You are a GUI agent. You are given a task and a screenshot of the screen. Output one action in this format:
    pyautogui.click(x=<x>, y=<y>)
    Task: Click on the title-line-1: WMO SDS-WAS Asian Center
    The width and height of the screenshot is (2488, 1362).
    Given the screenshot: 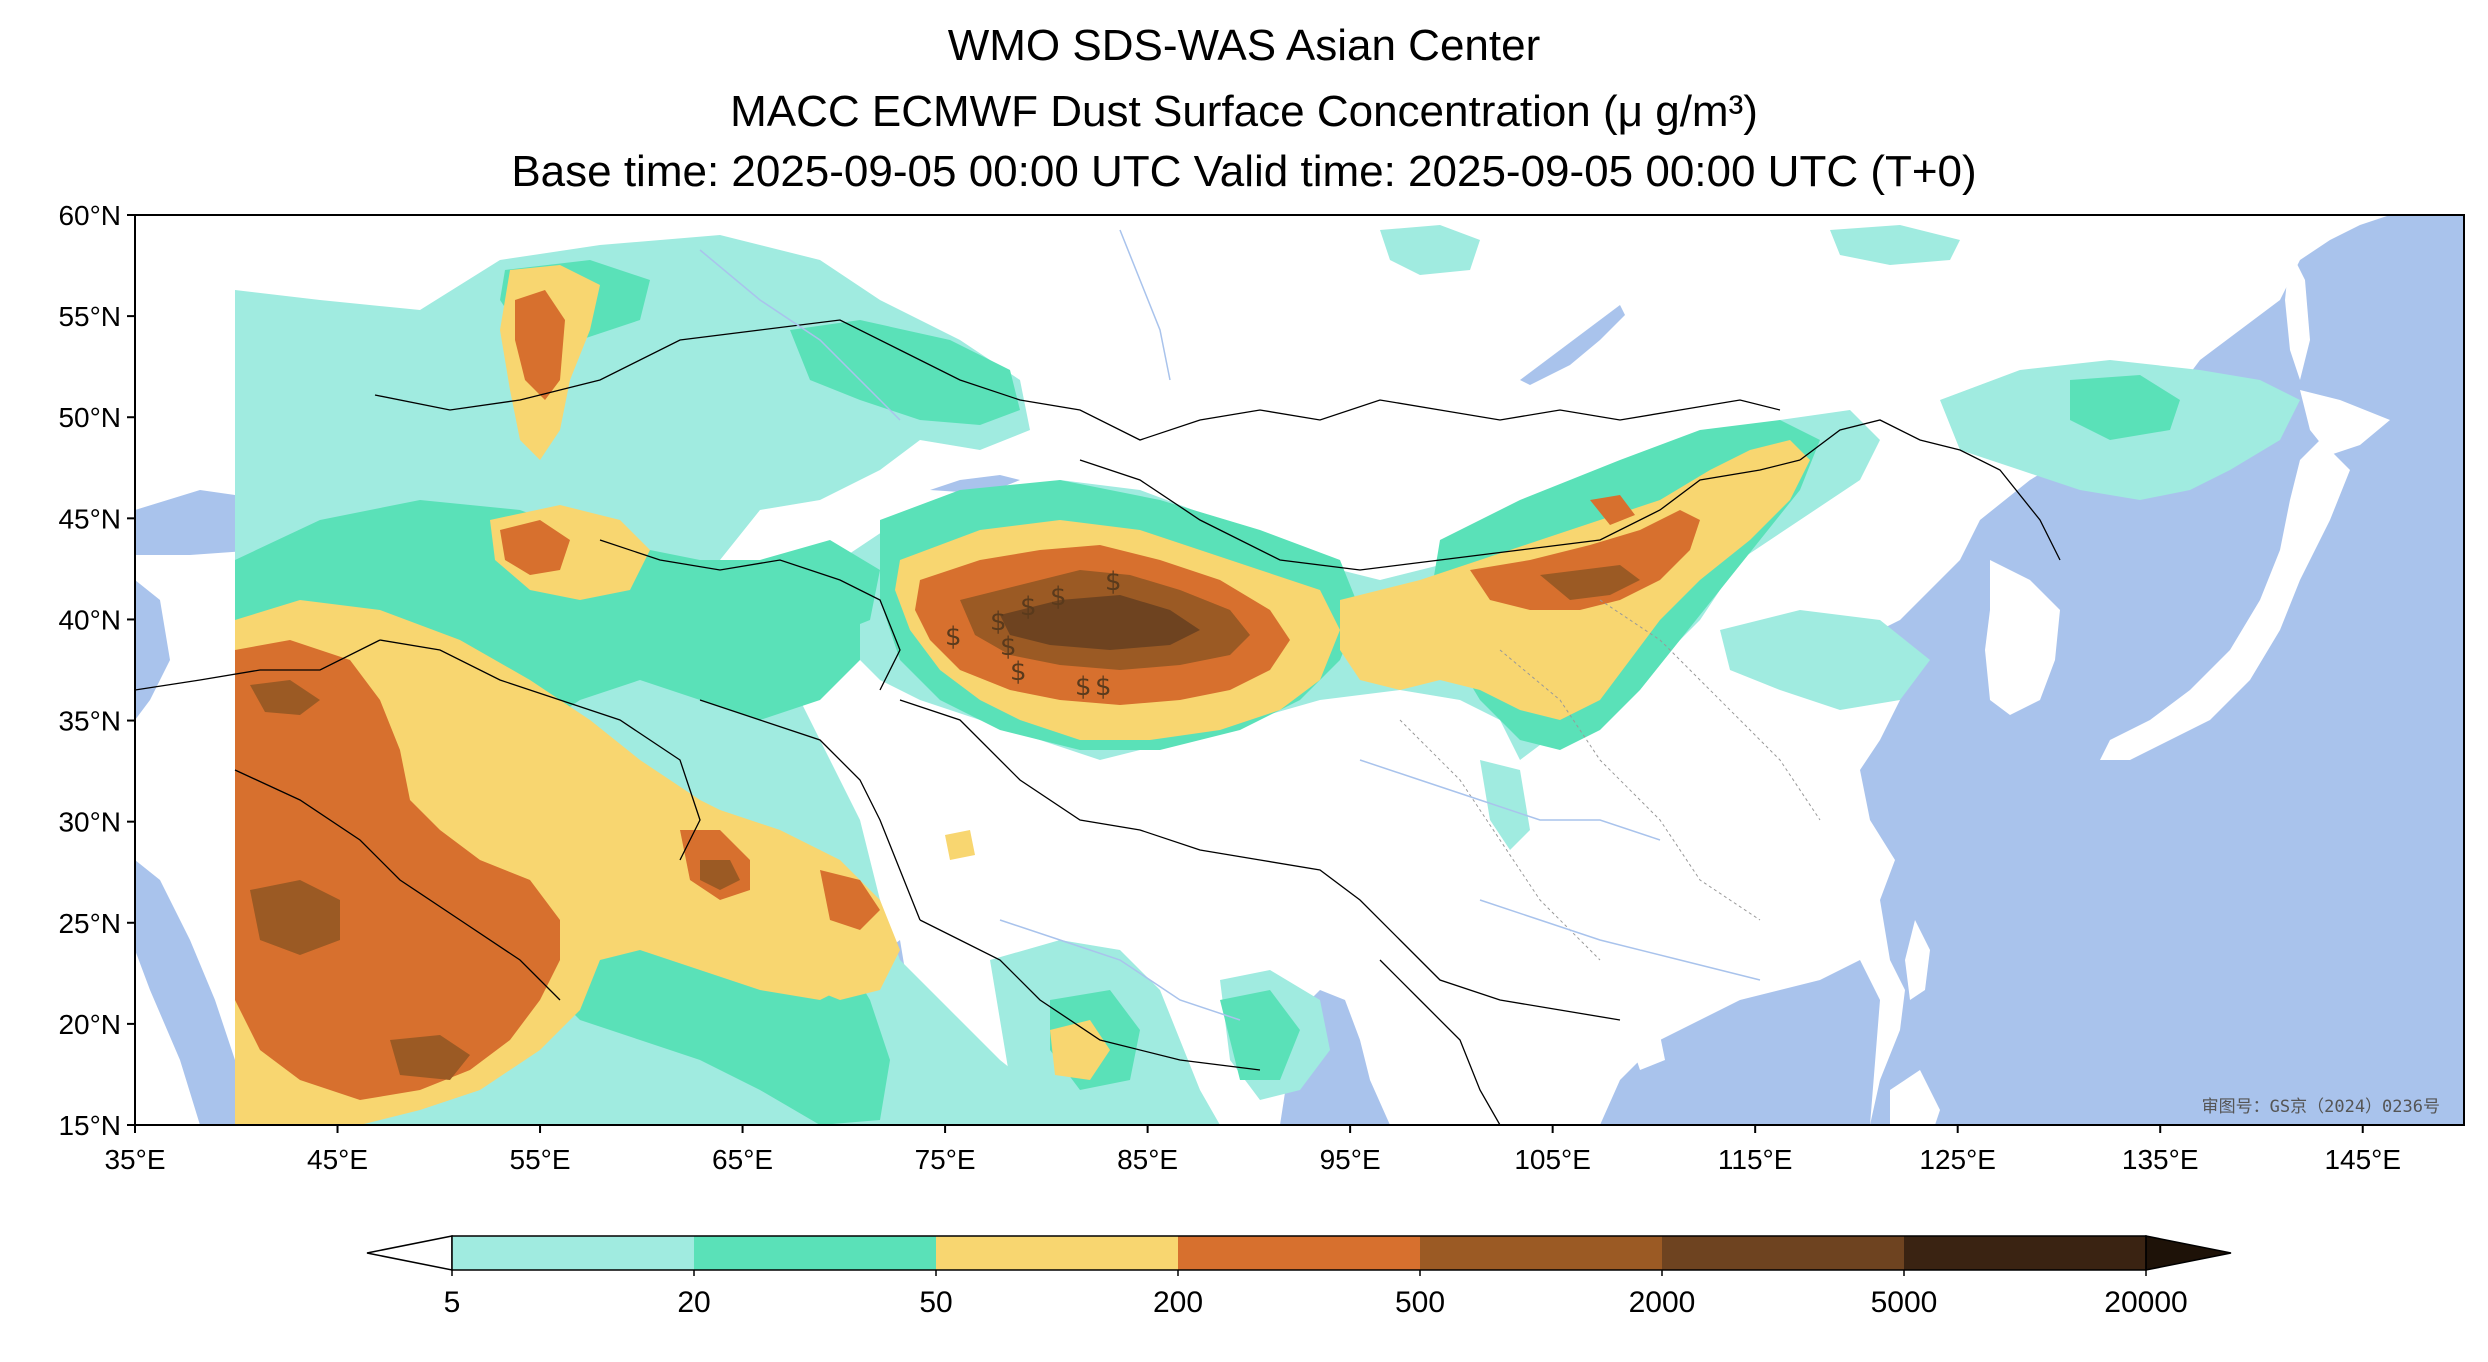 What is the action you would take?
    pyautogui.click(x=1244, y=45)
    